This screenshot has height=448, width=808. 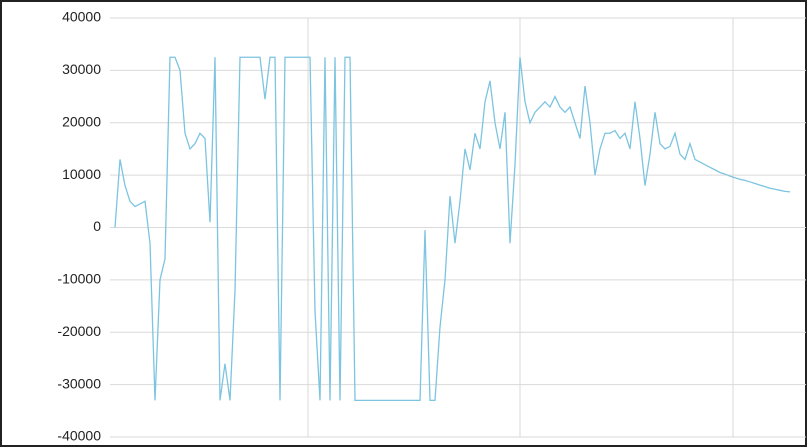 What do you see at coordinates (81, 174) in the screenshot?
I see `y-tick-label: 10000` at bounding box center [81, 174].